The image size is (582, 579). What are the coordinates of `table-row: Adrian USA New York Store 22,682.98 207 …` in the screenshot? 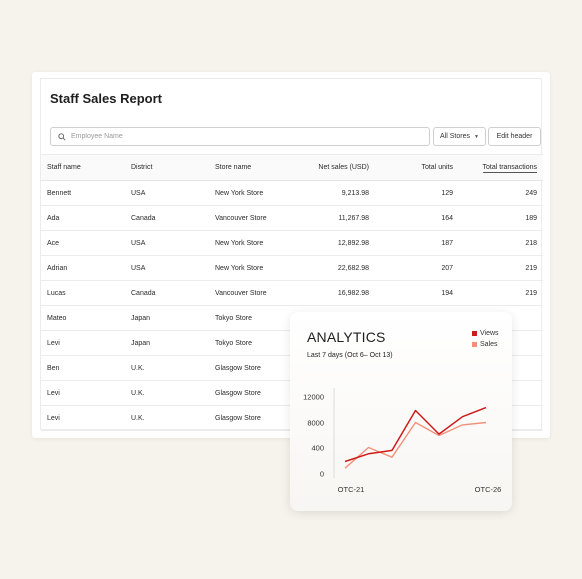 It's located at (292, 268).